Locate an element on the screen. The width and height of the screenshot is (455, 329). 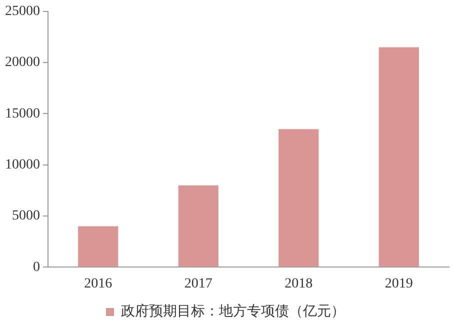
x-tick-label: 2018 is located at coordinates (298, 284).